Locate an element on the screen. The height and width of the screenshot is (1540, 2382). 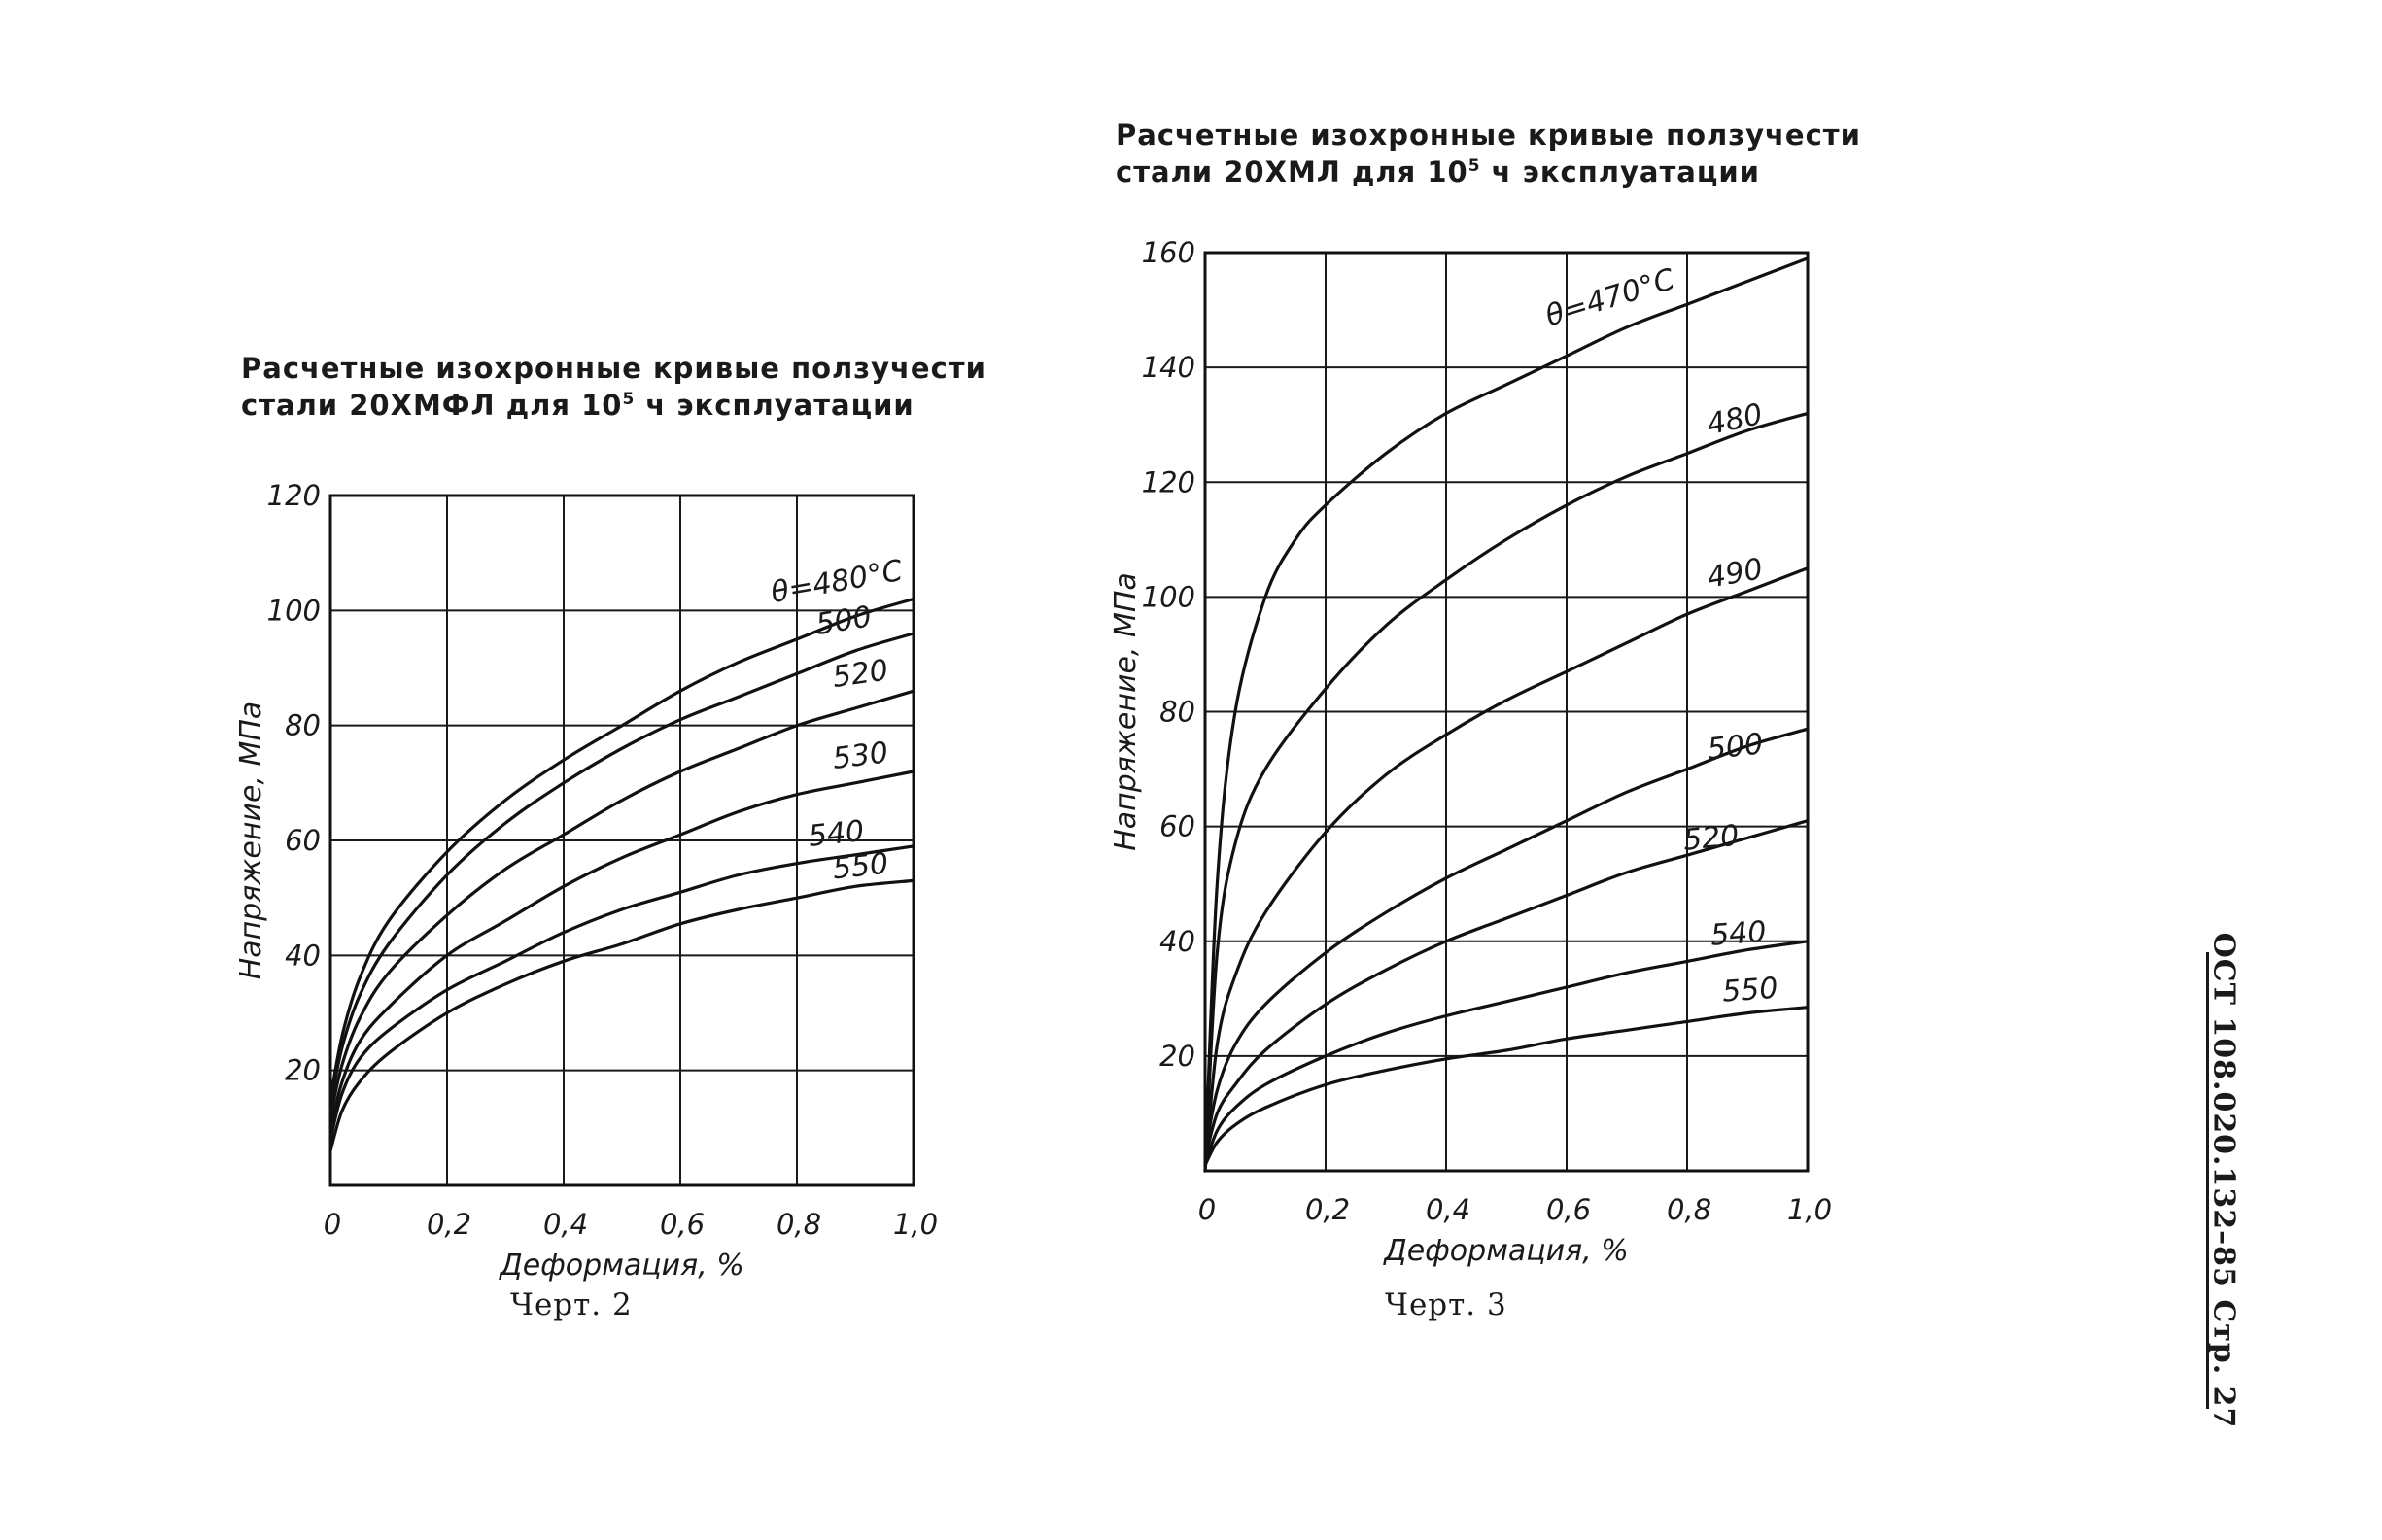
series-label: θ=470°C is located at coordinates (1609, 297).